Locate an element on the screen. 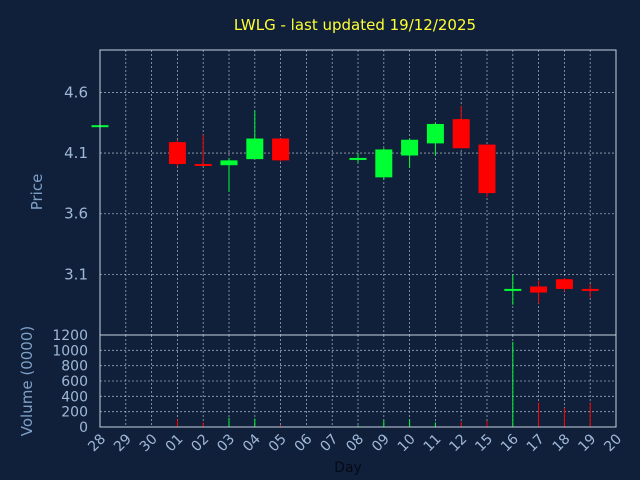  price-y-tick-label: 4.6 is located at coordinates (76, 92).